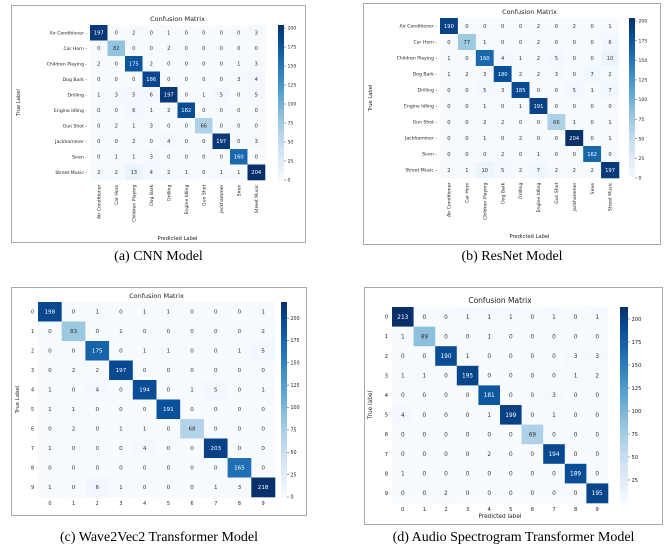 Image resolution: width=670 pixels, height=549 pixels. Describe the element at coordinates (643, 81) in the screenshot. I see `colorbar-tick-label: 125` at that location.